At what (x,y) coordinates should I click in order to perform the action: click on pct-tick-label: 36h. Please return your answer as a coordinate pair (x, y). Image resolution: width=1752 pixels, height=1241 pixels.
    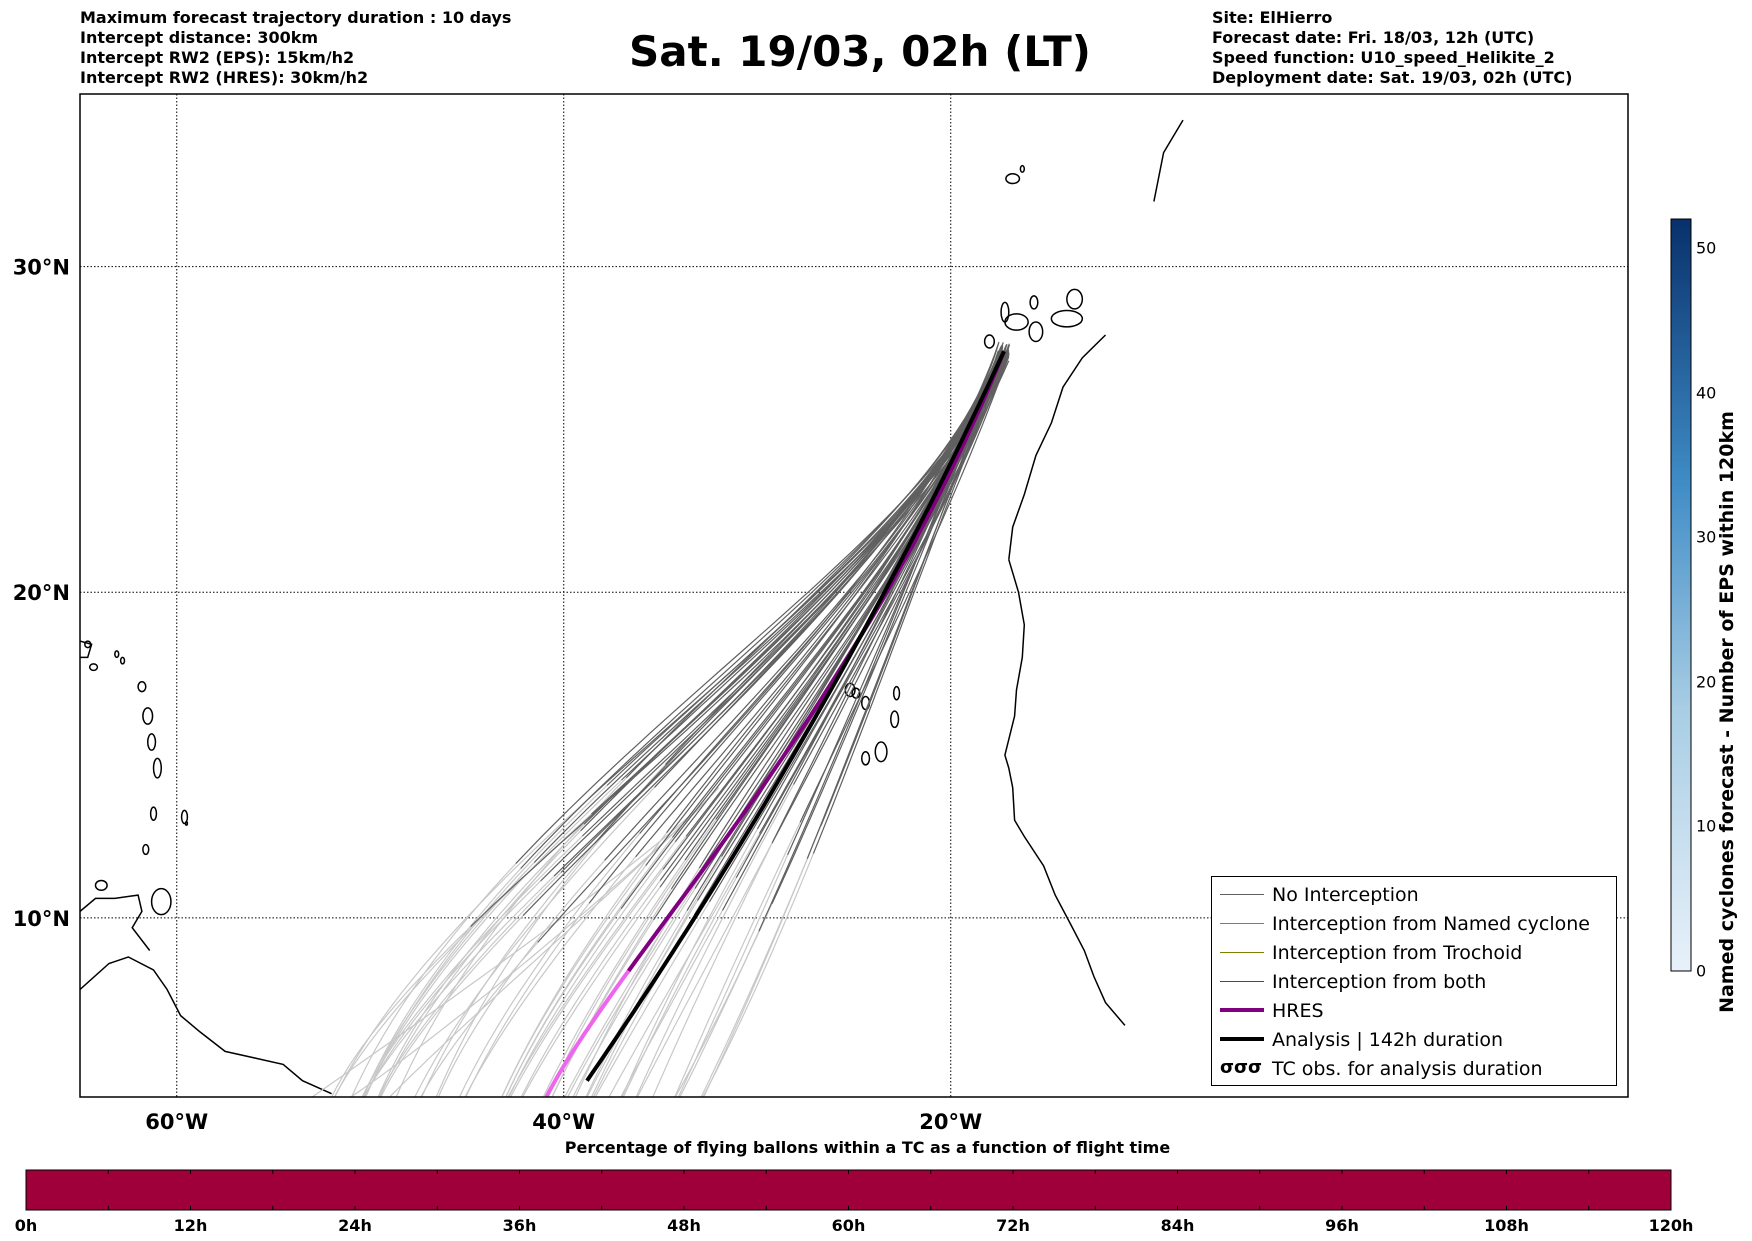
    Looking at the image, I should click on (519, 1225).